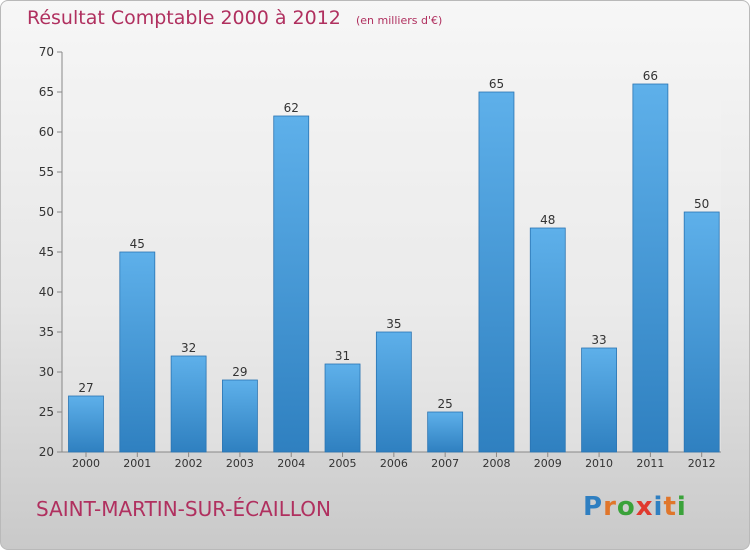 Image resolution: width=750 pixels, height=550 pixels. Describe the element at coordinates (46, 372) in the screenshot. I see `y-tick-label: 30` at that location.